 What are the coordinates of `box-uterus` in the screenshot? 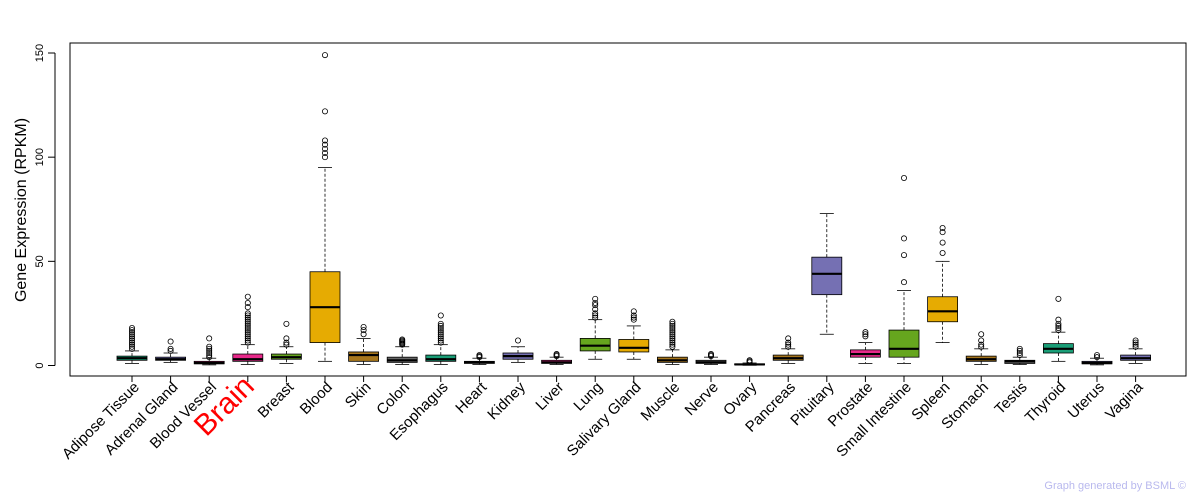 It's located at (1097, 359).